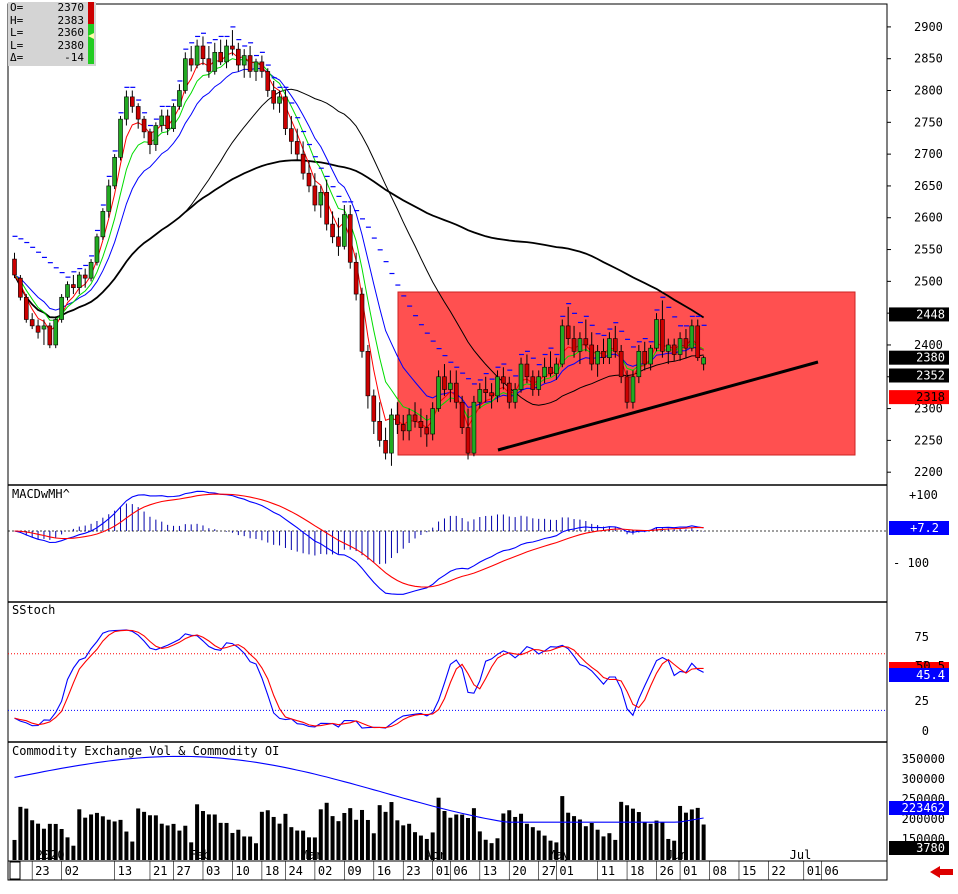 The width and height of the screenshot is (958, 894). Describe the element at coordinates (720, 871) in the screenshot. I see `date-tick-label: 08` at that location.